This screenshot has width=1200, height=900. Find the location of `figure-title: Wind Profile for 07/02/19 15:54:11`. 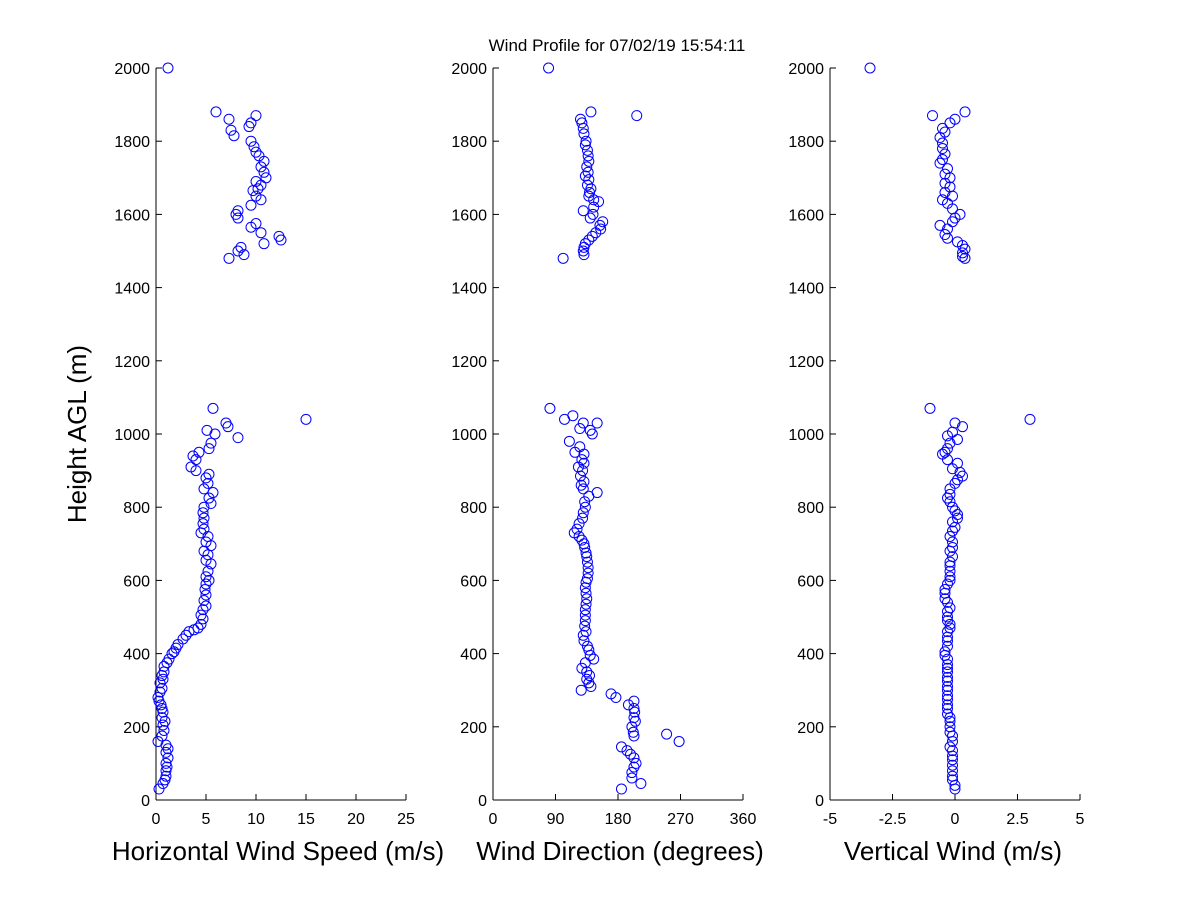

figure-title: Wind Profile for 07/02/19 15:54:11 is located at coordinates (617, 45).